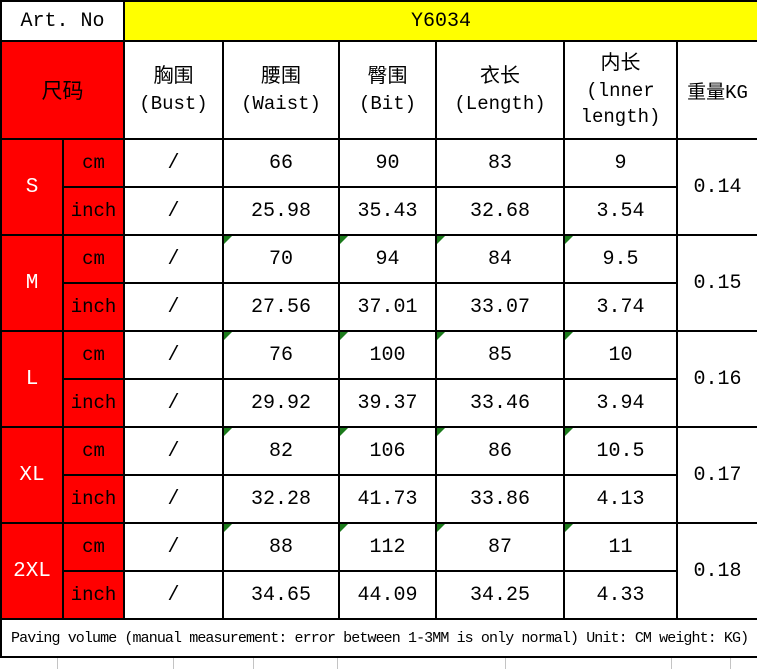  What do you see at coordinates (621, 499) in the screenshot?
I see `cell-XL-inch-inner: 4.13` at bounding box center [621, 499].